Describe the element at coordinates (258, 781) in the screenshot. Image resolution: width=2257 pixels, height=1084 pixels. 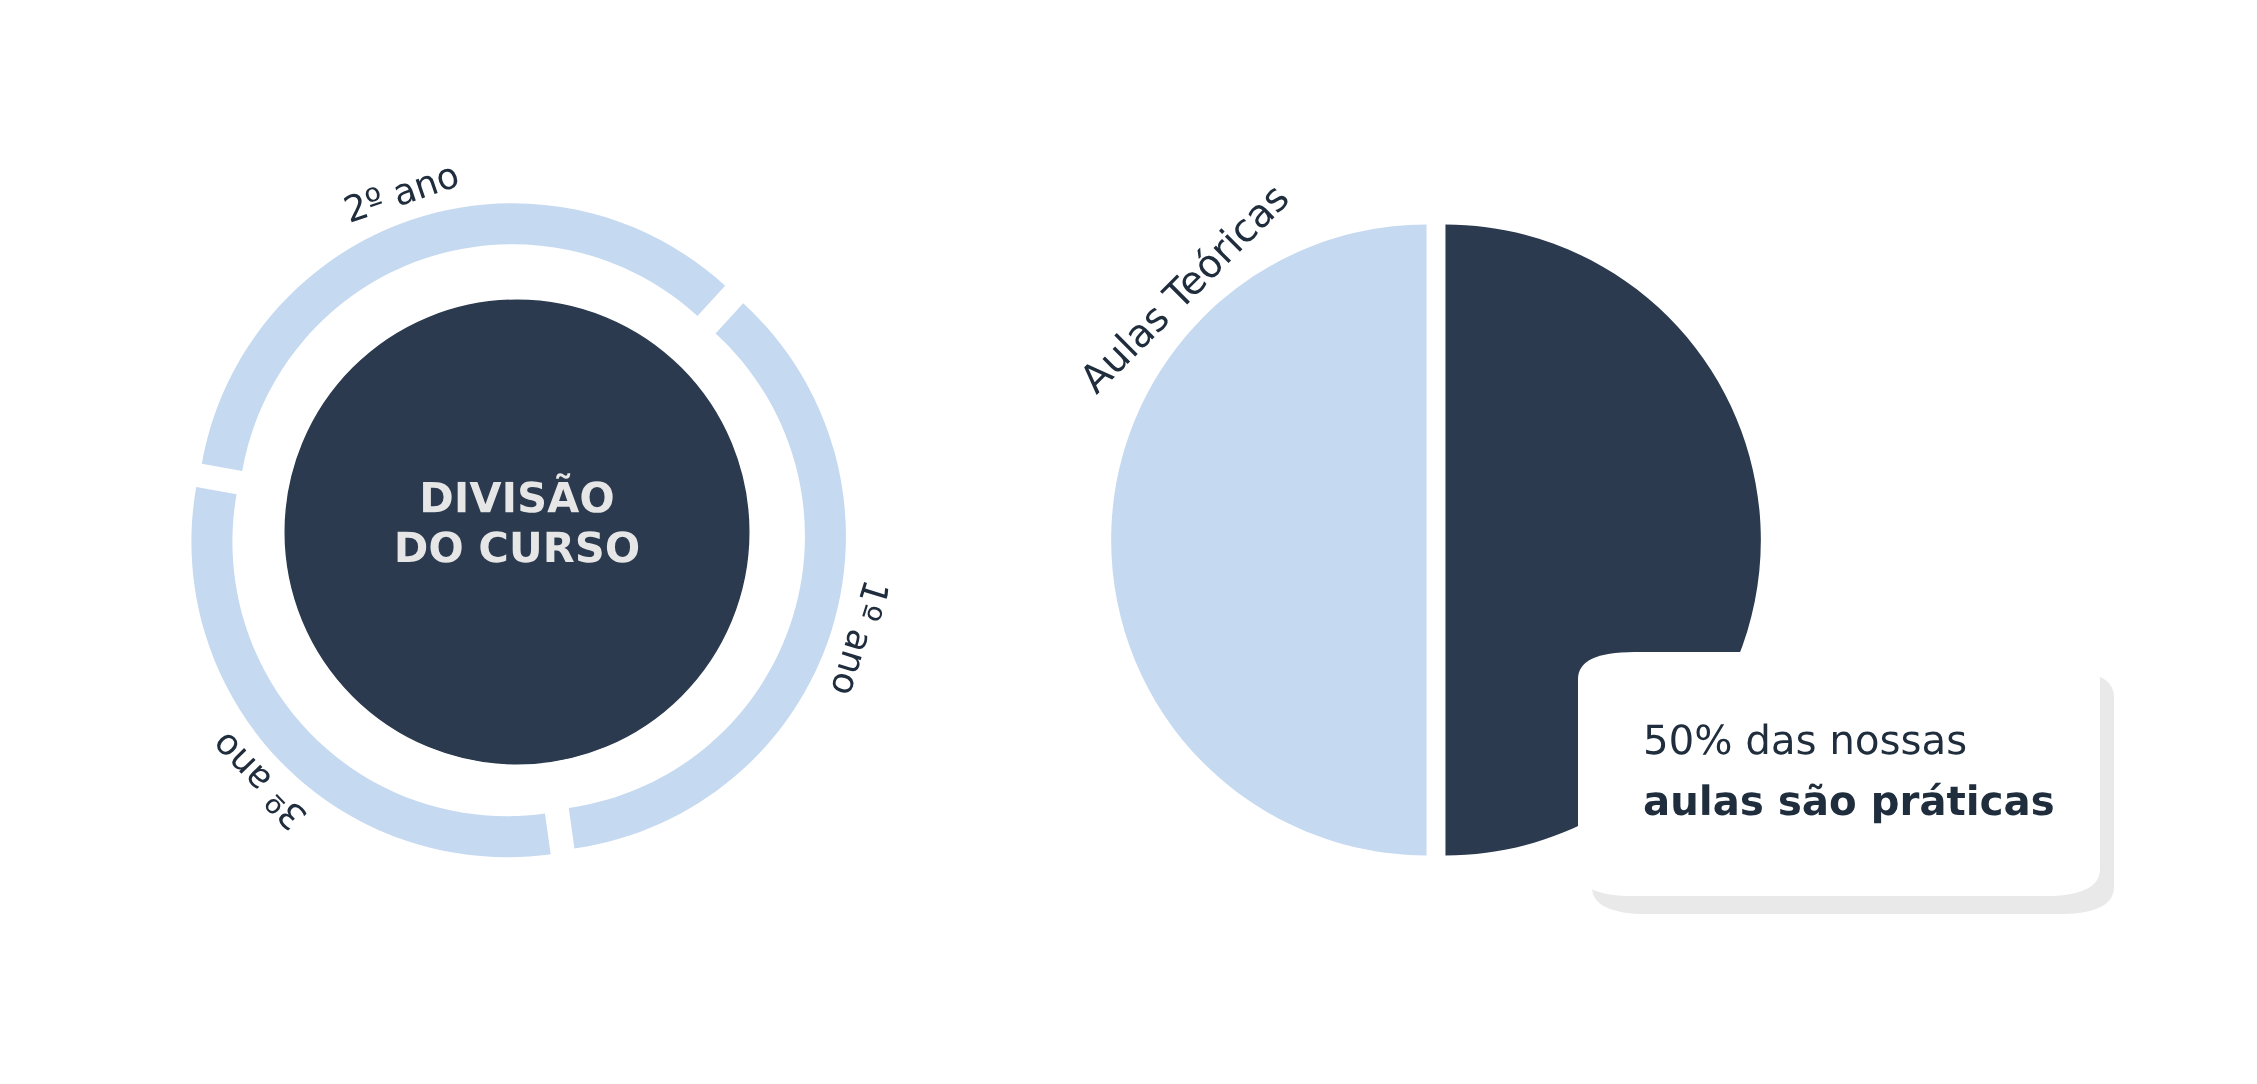
I see `slice-label: 3º ano` at that location.